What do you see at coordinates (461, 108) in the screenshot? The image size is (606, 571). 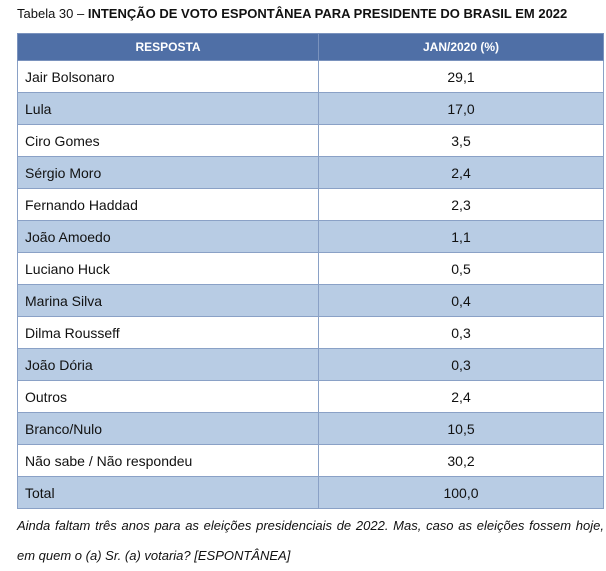 I see `value-cell: 17,0` at bounding box center [461, 108].